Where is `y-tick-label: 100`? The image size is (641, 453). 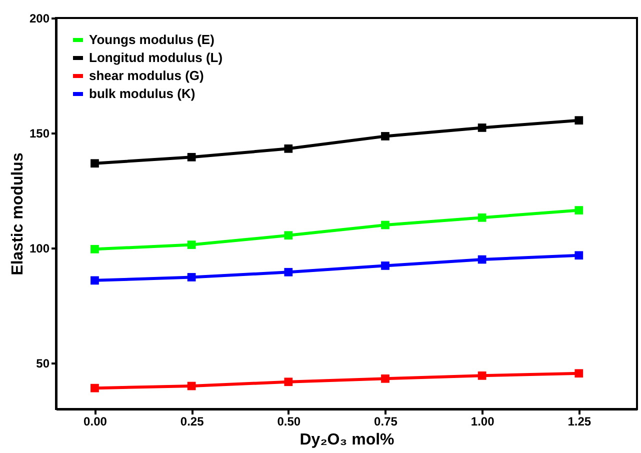 y-tick-label: 100 is located at coordinates (39, 249).